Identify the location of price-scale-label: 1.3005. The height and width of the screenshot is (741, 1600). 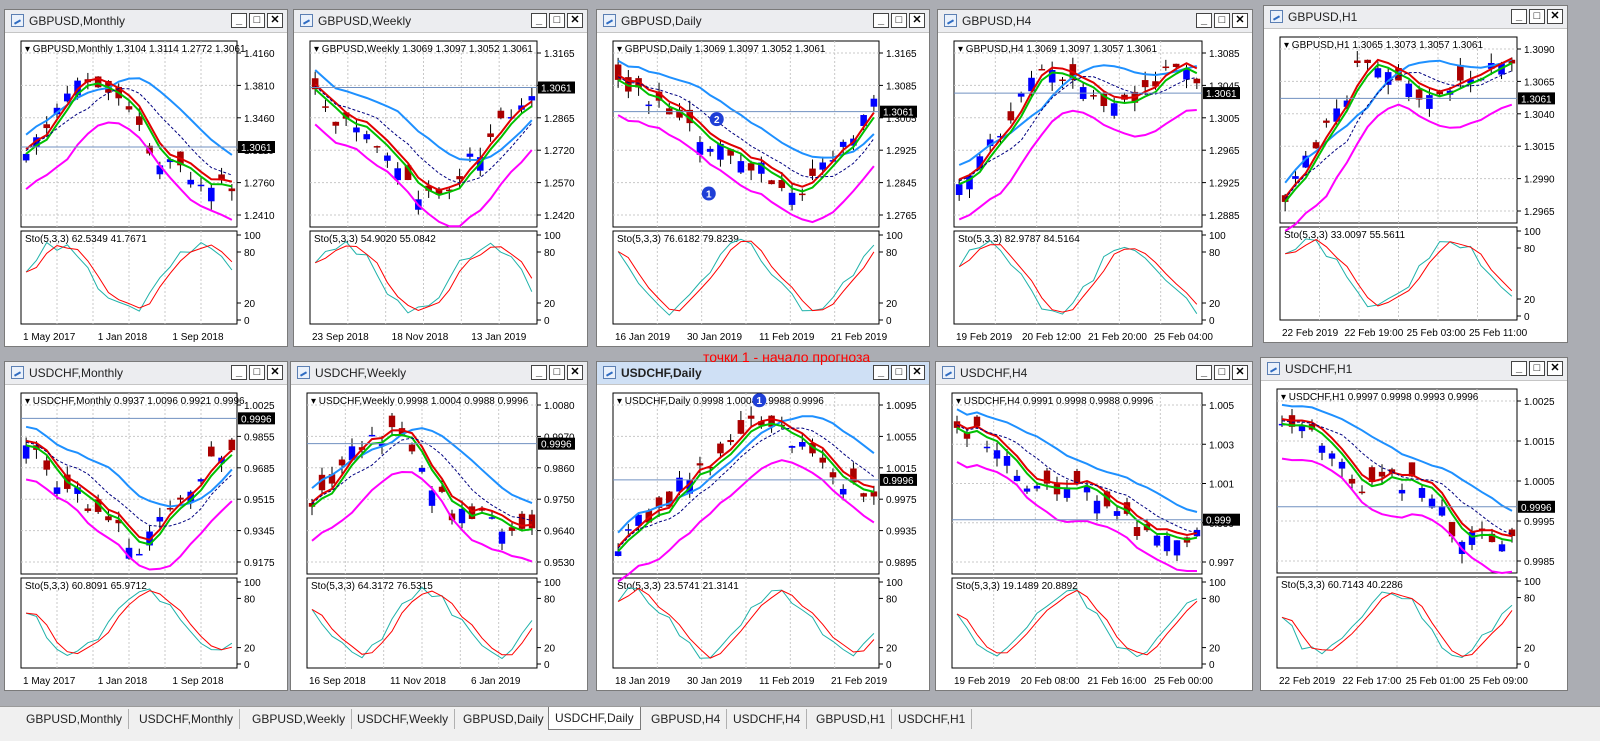
(1224, 119).